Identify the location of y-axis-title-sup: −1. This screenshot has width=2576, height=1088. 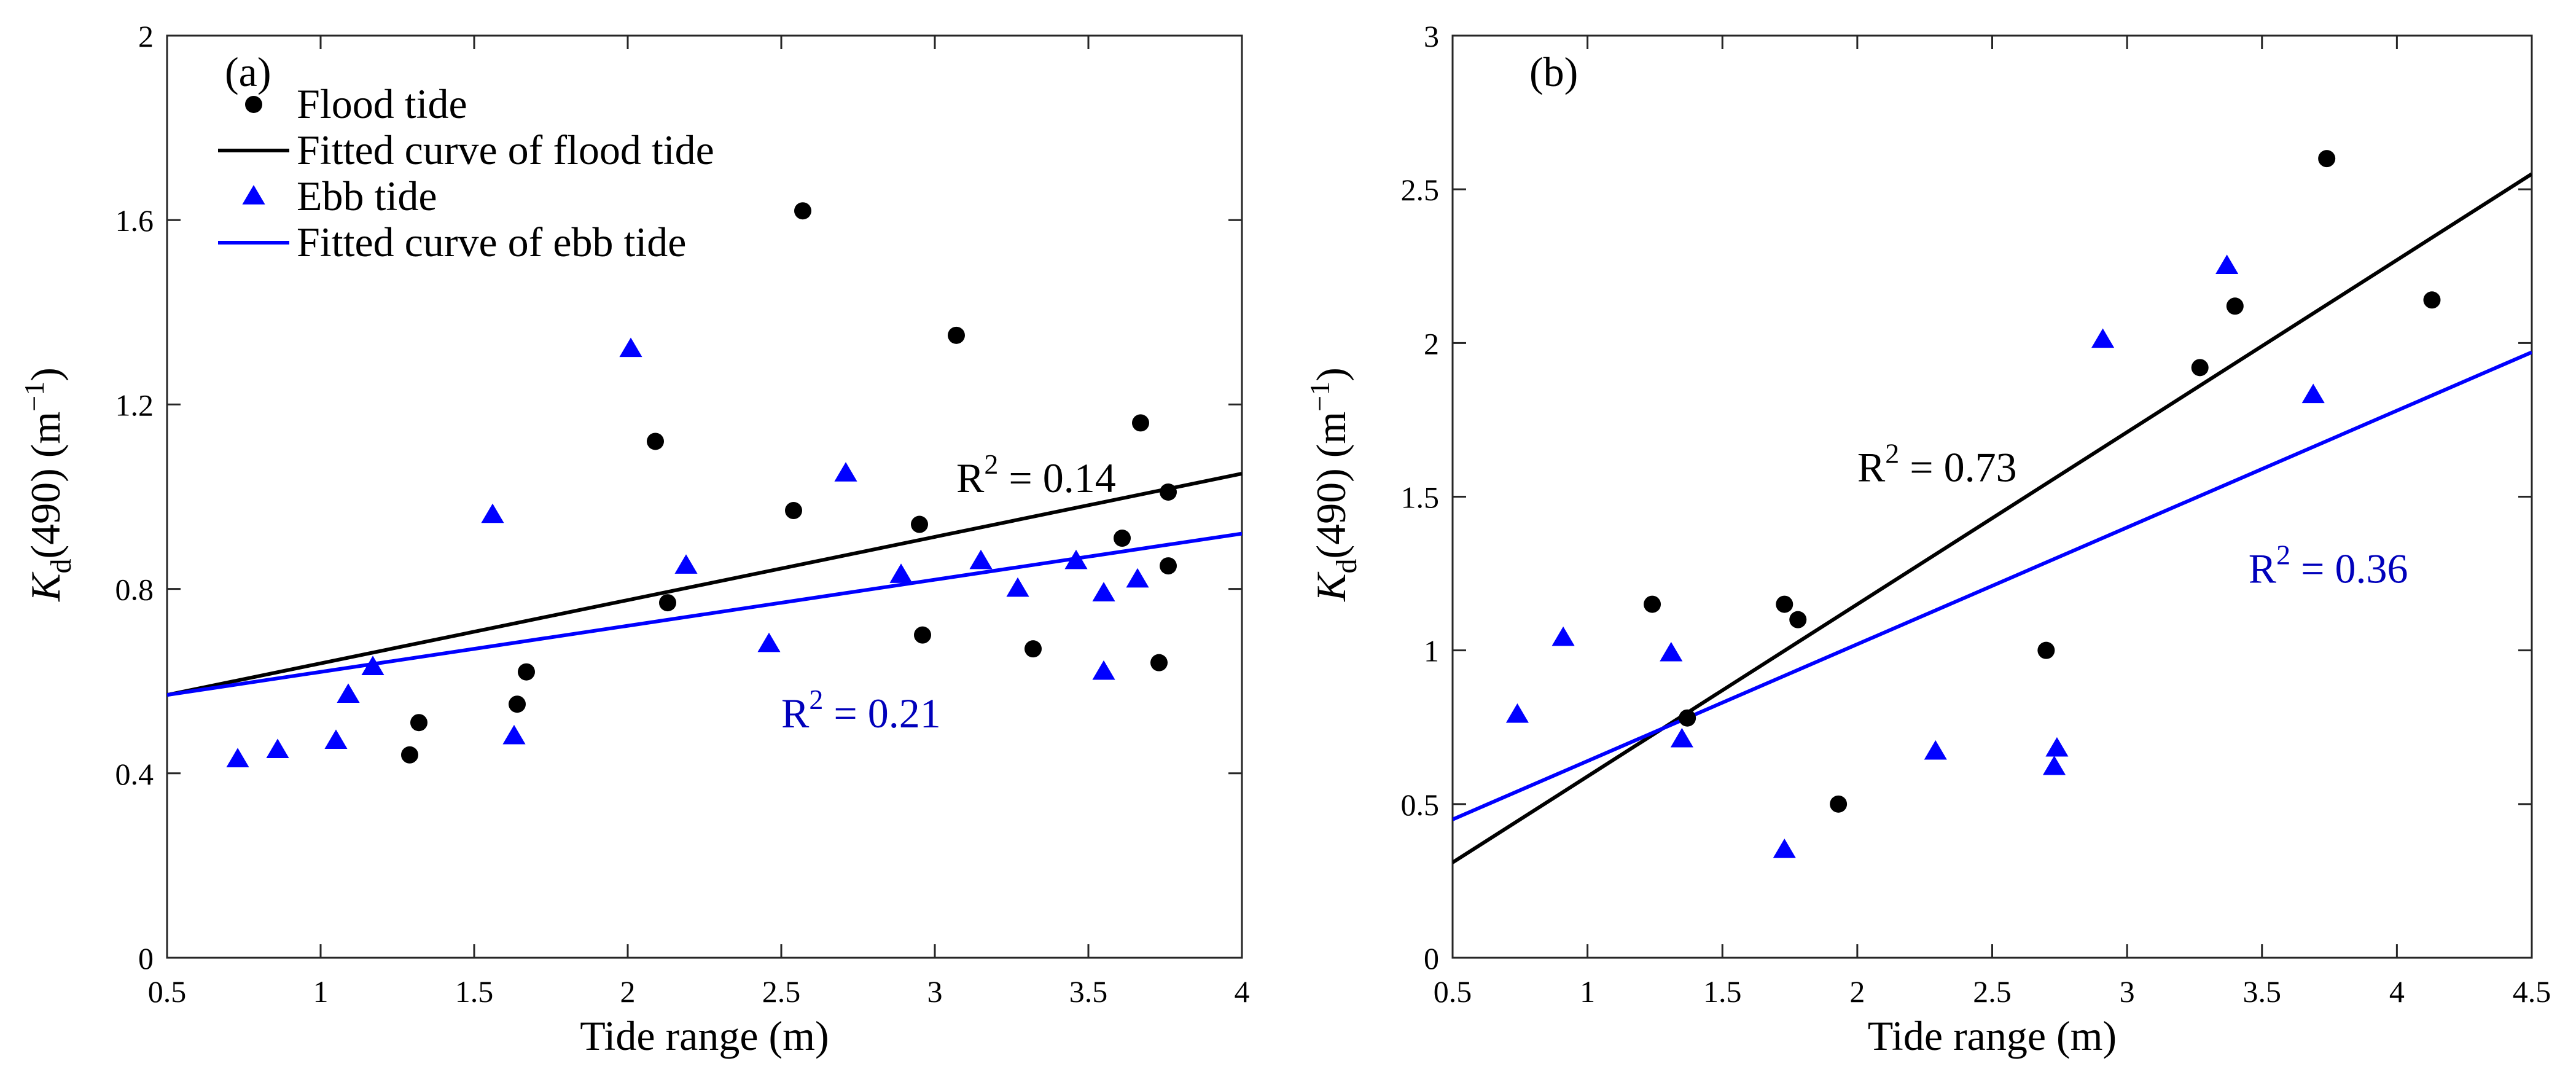
(1319, 397).